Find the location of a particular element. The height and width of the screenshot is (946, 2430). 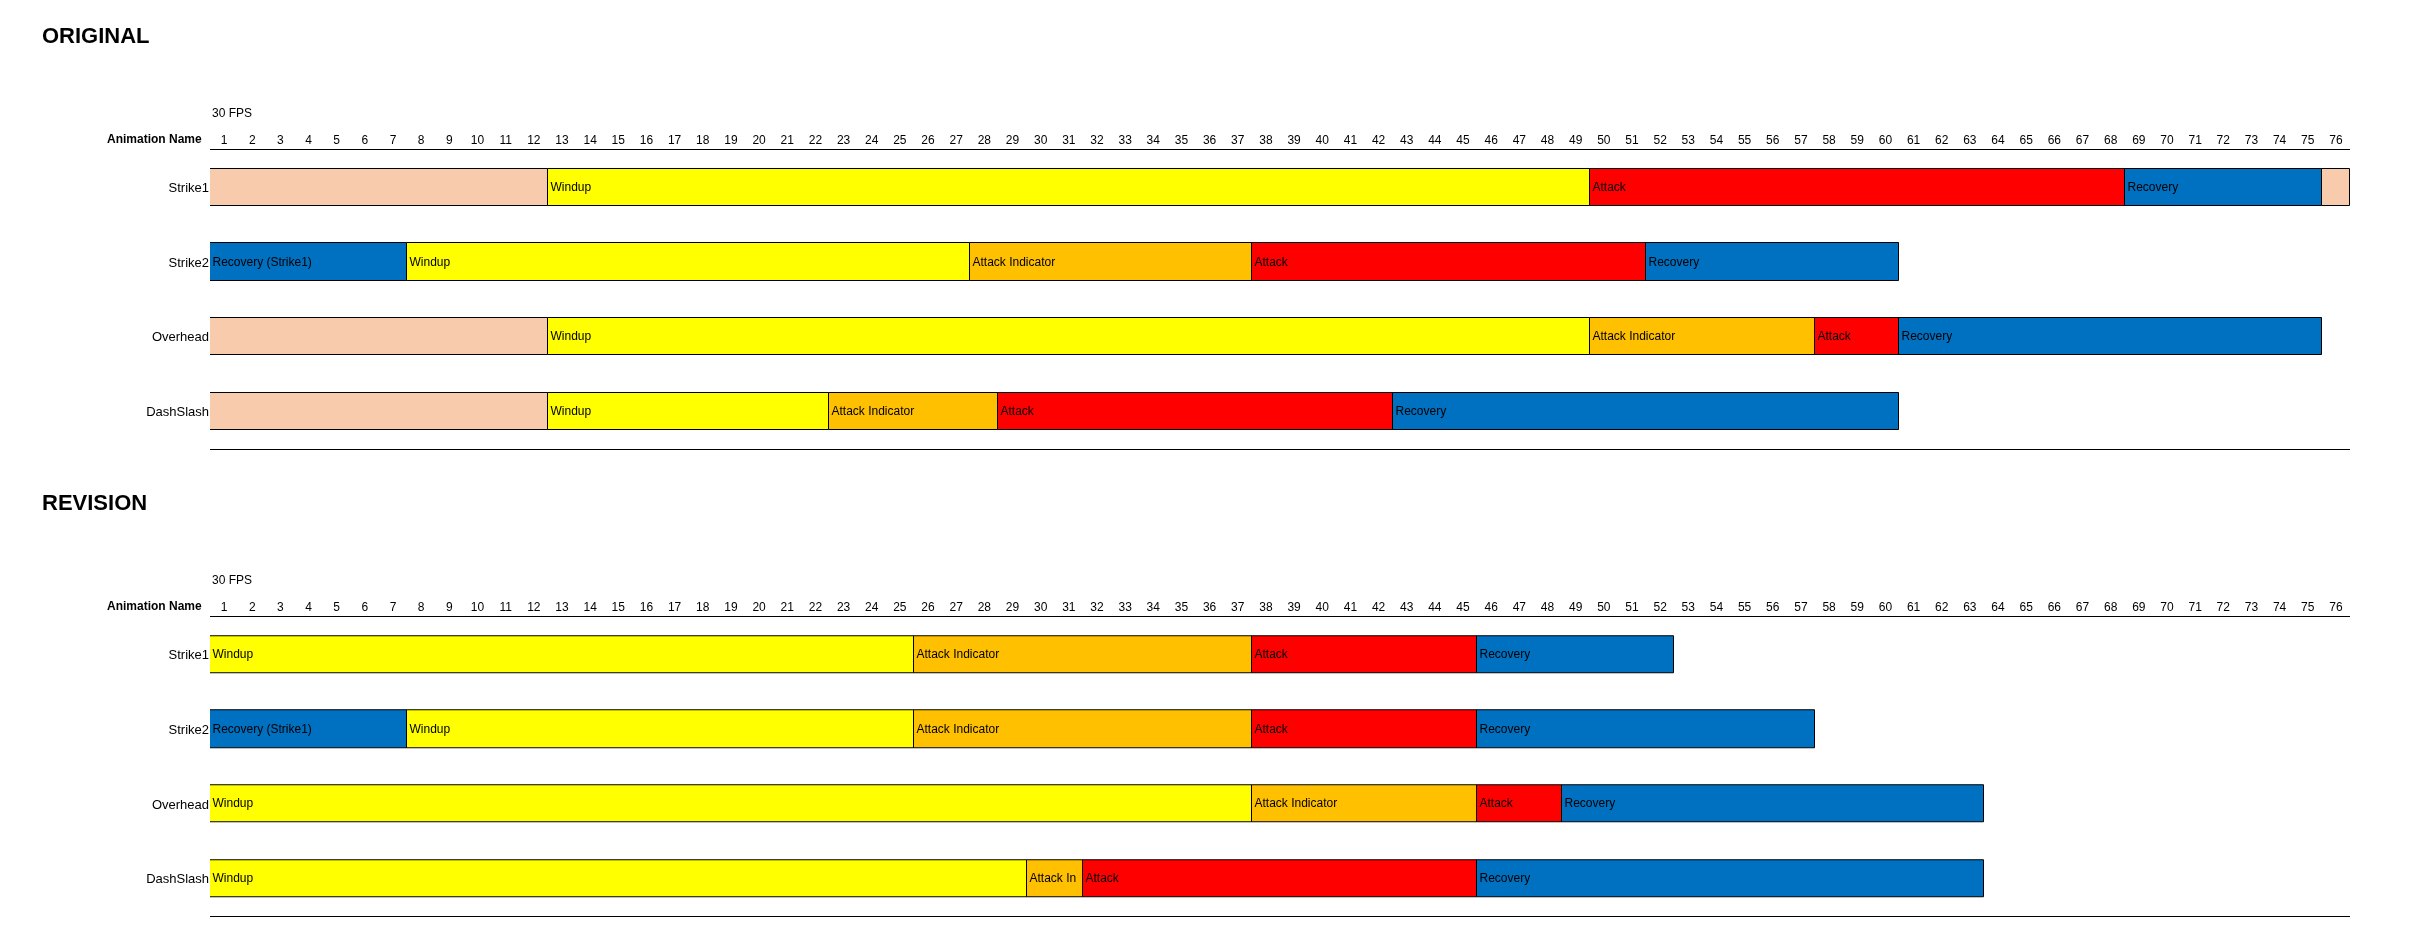

x-tick-label: 23 is located at coordinates (843, 607).